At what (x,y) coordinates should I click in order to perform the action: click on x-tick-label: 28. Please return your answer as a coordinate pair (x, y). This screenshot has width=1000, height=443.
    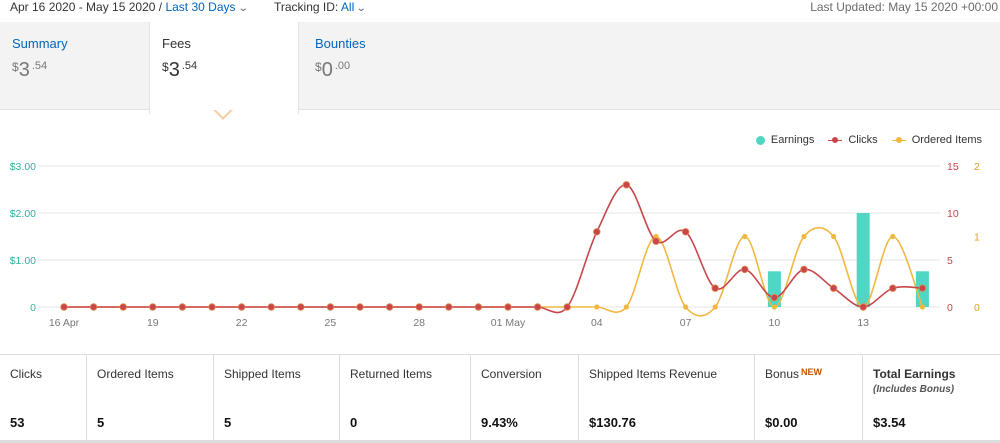
    Looking at the image, I should click on (419, 323).